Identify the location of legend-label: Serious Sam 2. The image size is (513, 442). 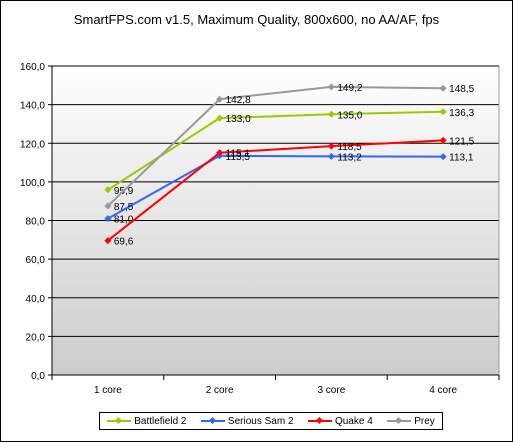
(260, 421).